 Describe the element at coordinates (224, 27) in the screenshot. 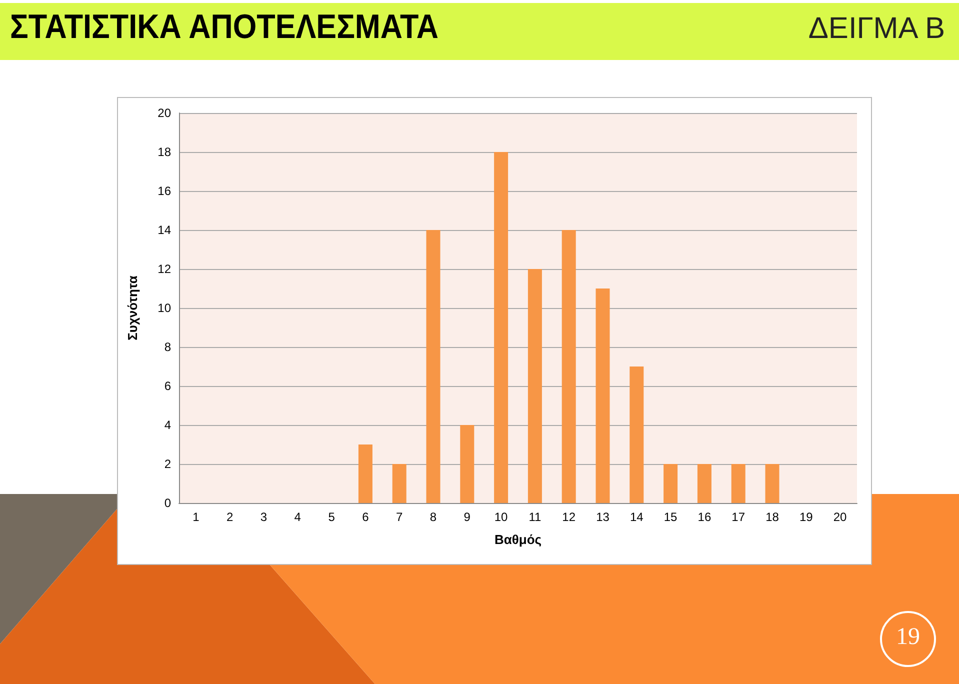

I see `chart-title: ΣΤΑΤΙΣΤΙΚΑ ΑΠΟΤΕΛΕΣΜΑΤΑ` at that location.